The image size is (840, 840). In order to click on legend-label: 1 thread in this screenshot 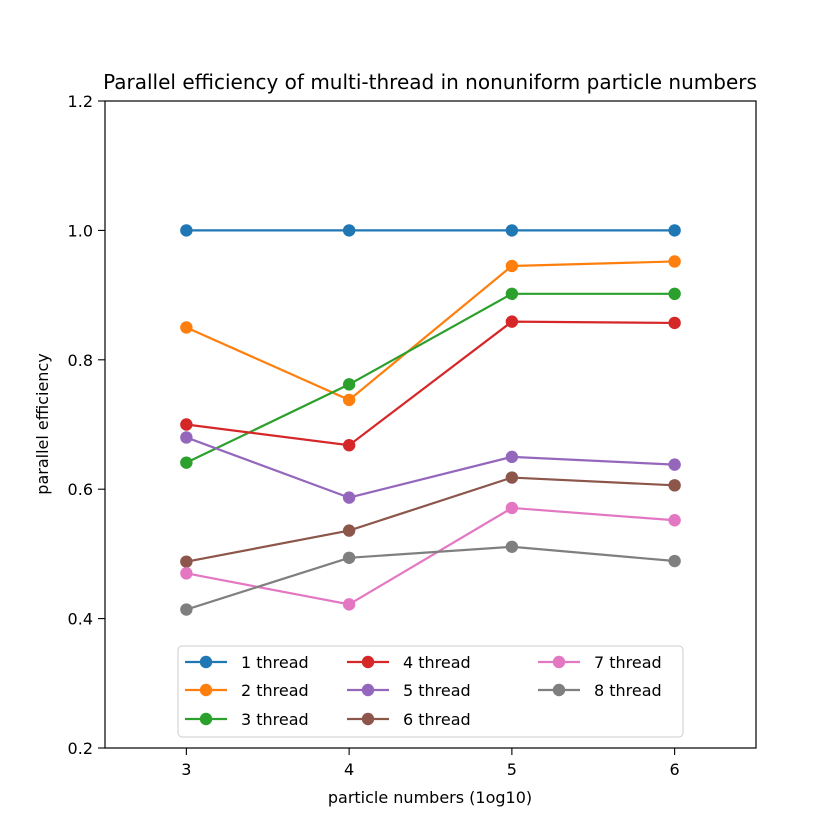, I will do `click(275, 662)`.